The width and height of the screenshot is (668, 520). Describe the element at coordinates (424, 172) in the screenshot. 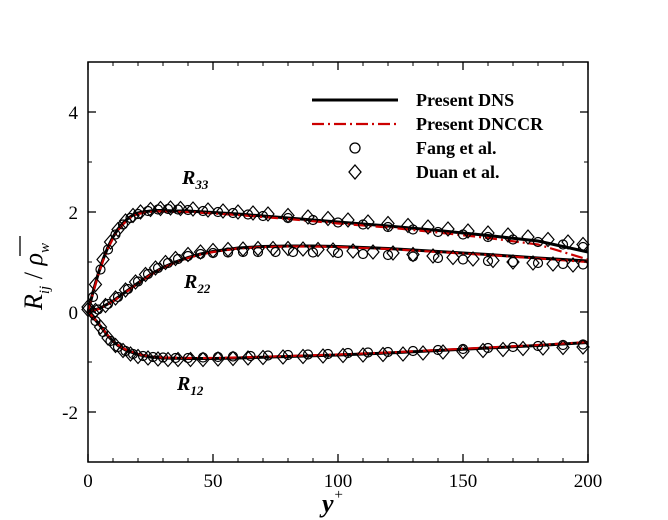

I see `legend-item-duan-et-al: Duan et al.` at that location.